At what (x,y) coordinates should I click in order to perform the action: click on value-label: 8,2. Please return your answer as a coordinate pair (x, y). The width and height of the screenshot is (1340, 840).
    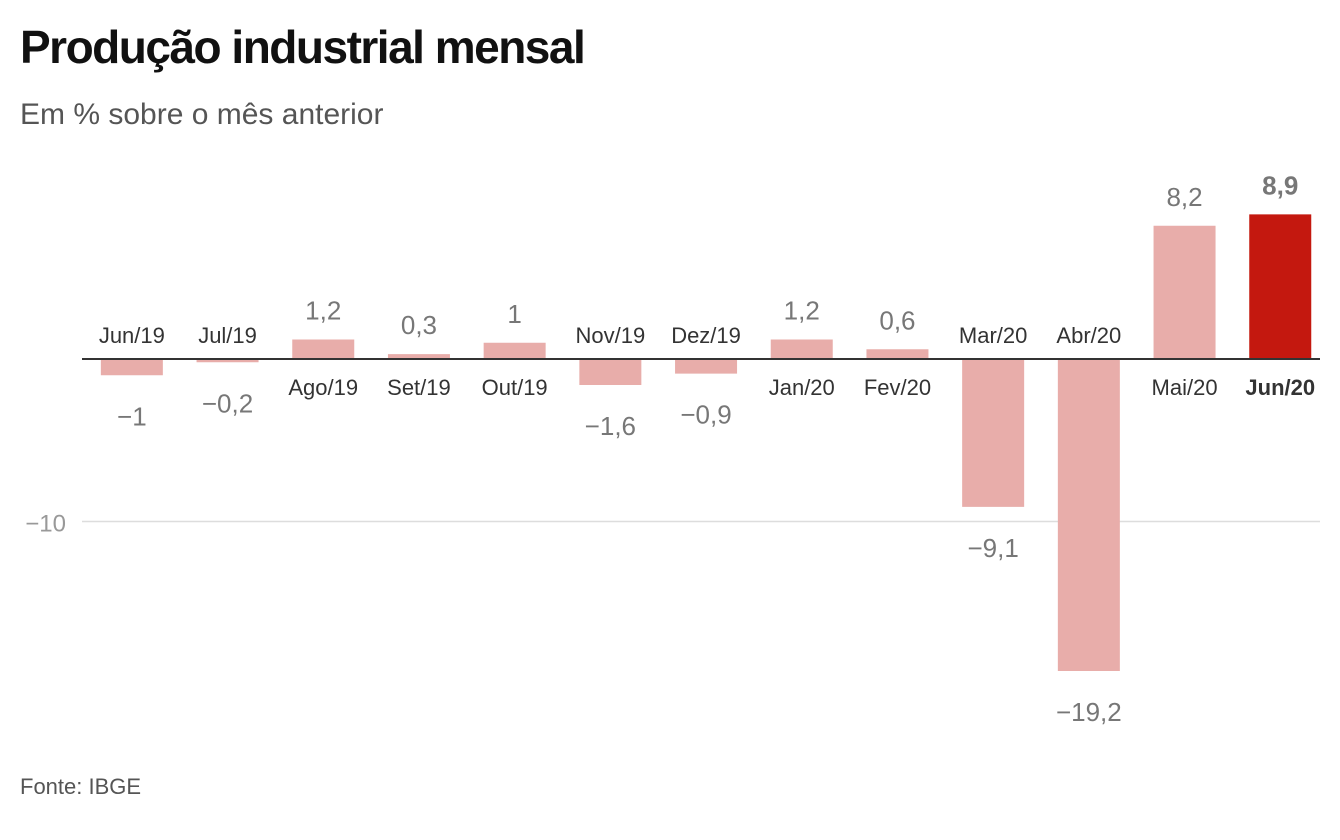
    Looking at the image, I should click on (1184, 197).